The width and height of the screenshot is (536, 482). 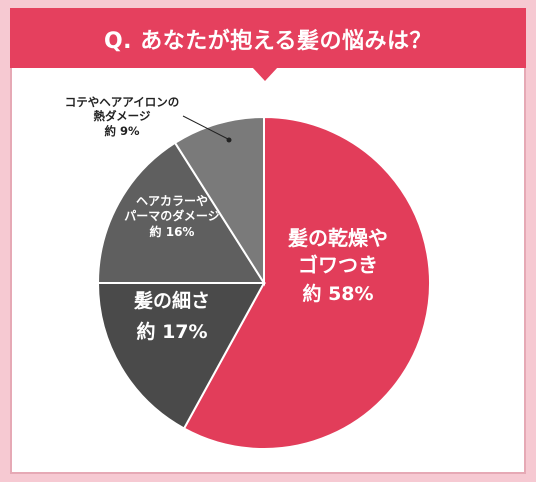 I want to click on question-title: Q. あなたが抱える髪の悩みは？, so click(x=268, y=41).